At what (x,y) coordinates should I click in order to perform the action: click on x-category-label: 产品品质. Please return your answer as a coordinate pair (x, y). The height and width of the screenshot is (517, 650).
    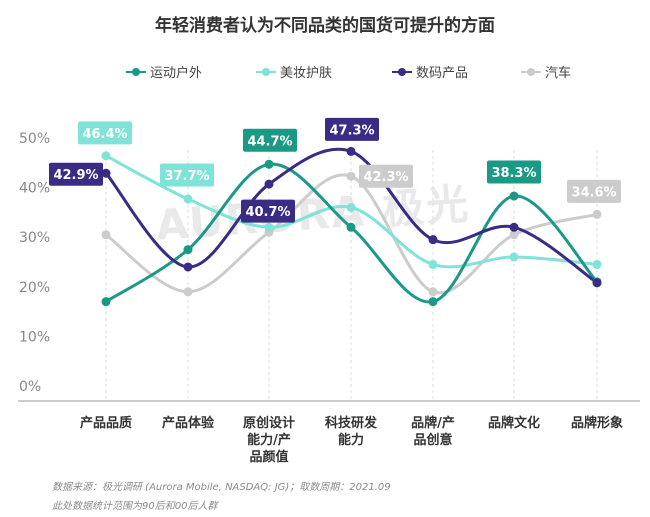
    Looking at the image, I should click on (106, 423).